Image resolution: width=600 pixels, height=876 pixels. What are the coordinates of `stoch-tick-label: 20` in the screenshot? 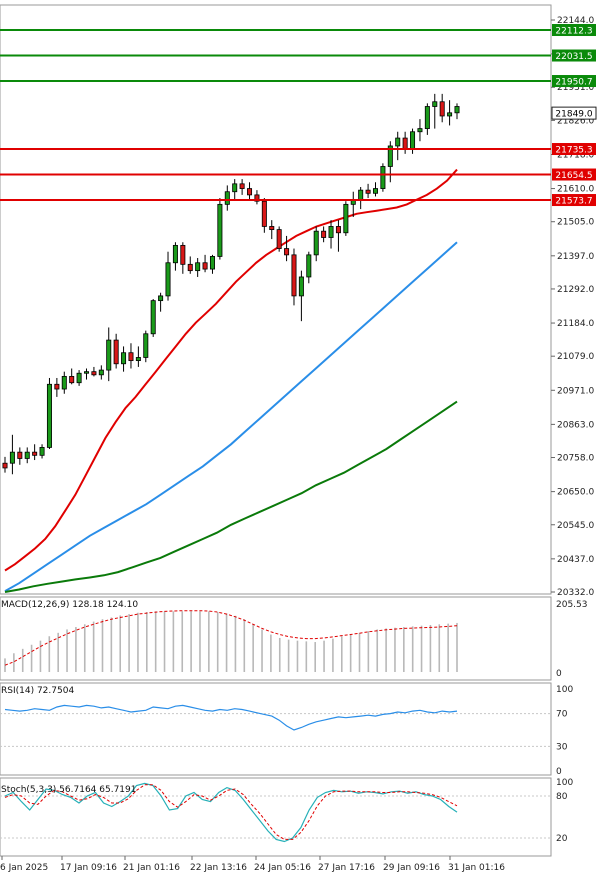 It's located at (562, 839).